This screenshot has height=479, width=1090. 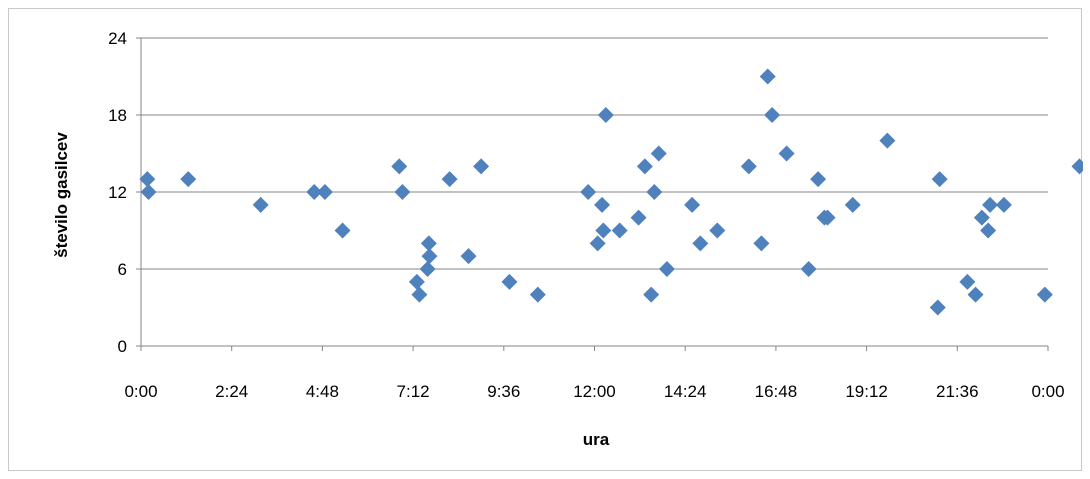 I want to click on x-tick-label: 7:12, so click(x=413, y=391).